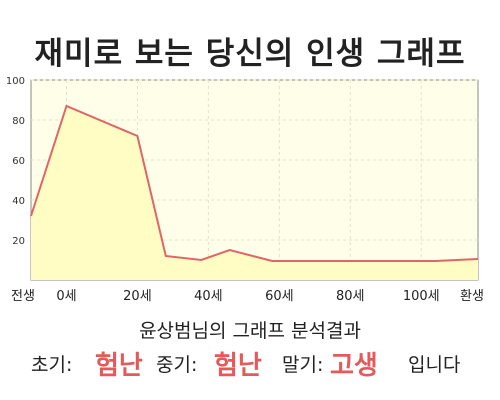  What do you see at coordinates (15, 81) in the screenshot?
I see `y-tick-label: 100` at bounding box center [15, 81].